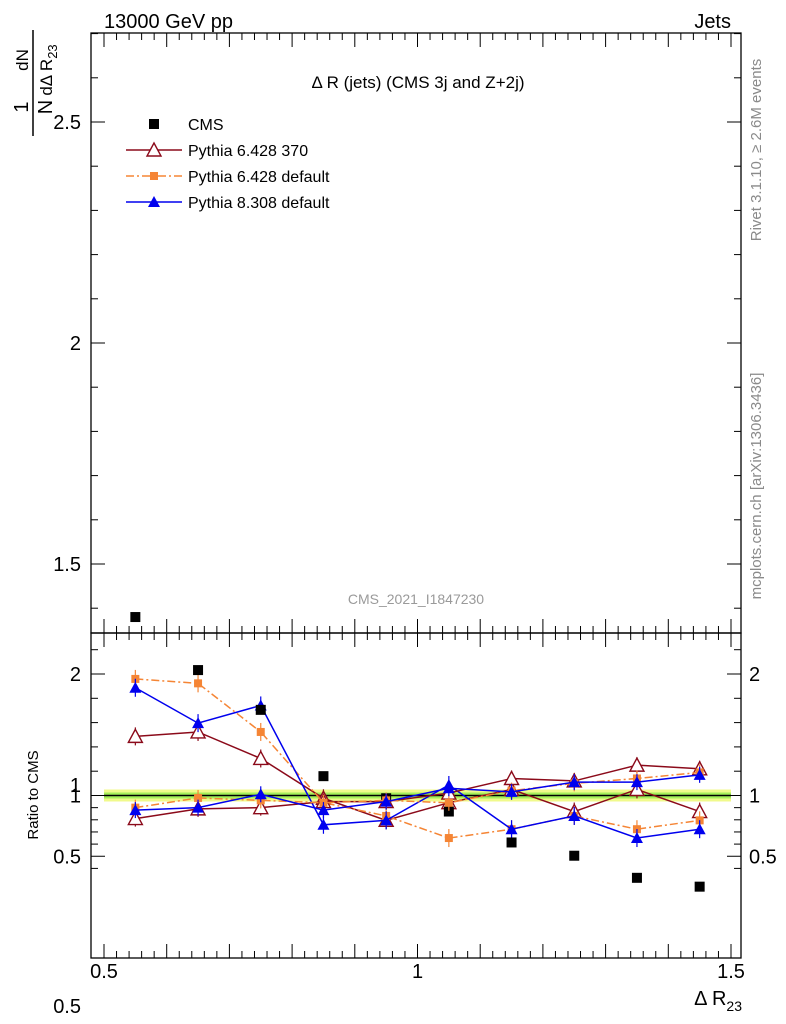 The height and width of the screenshot is (1024, 786). Describe the element at coordinates (754, 797) in the screenshot. I see `ratio-y-tick-label-right: 1` at that location.